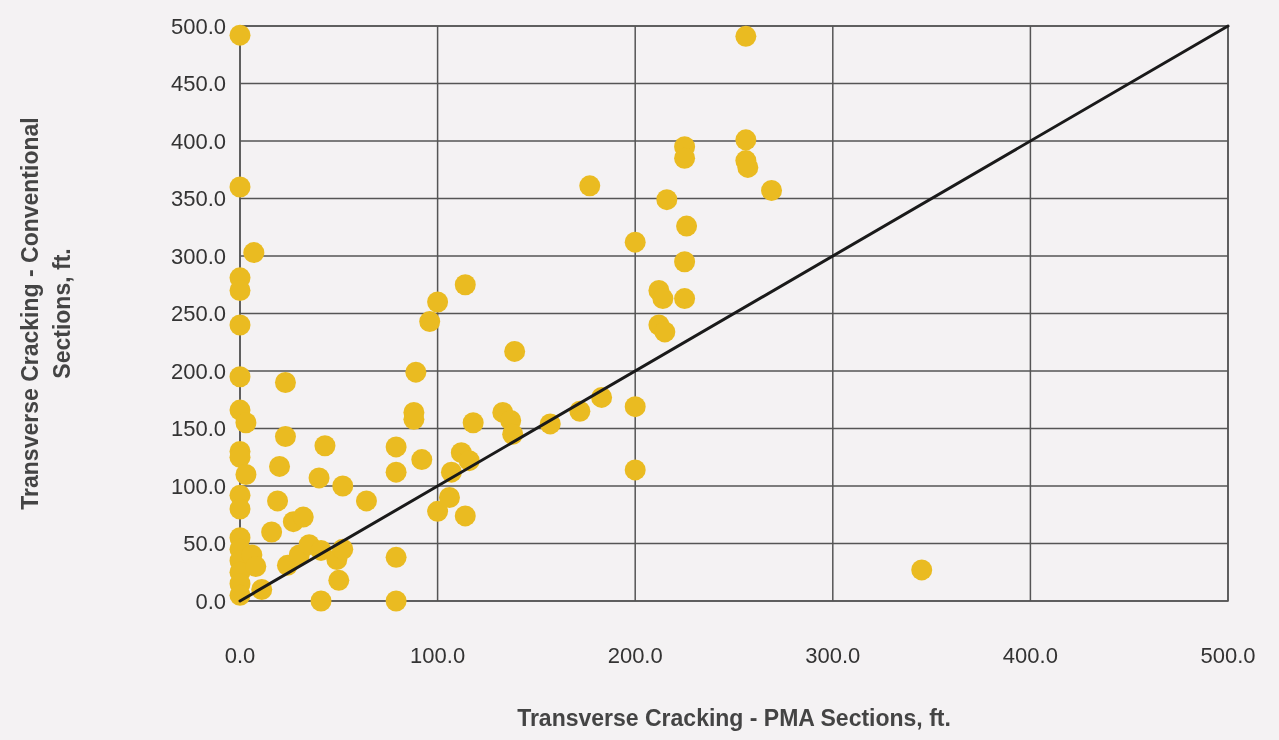  Describe the element at coordinates (198, 26) in the screenshot. I see `y-tick-label: 500.0` at that location.